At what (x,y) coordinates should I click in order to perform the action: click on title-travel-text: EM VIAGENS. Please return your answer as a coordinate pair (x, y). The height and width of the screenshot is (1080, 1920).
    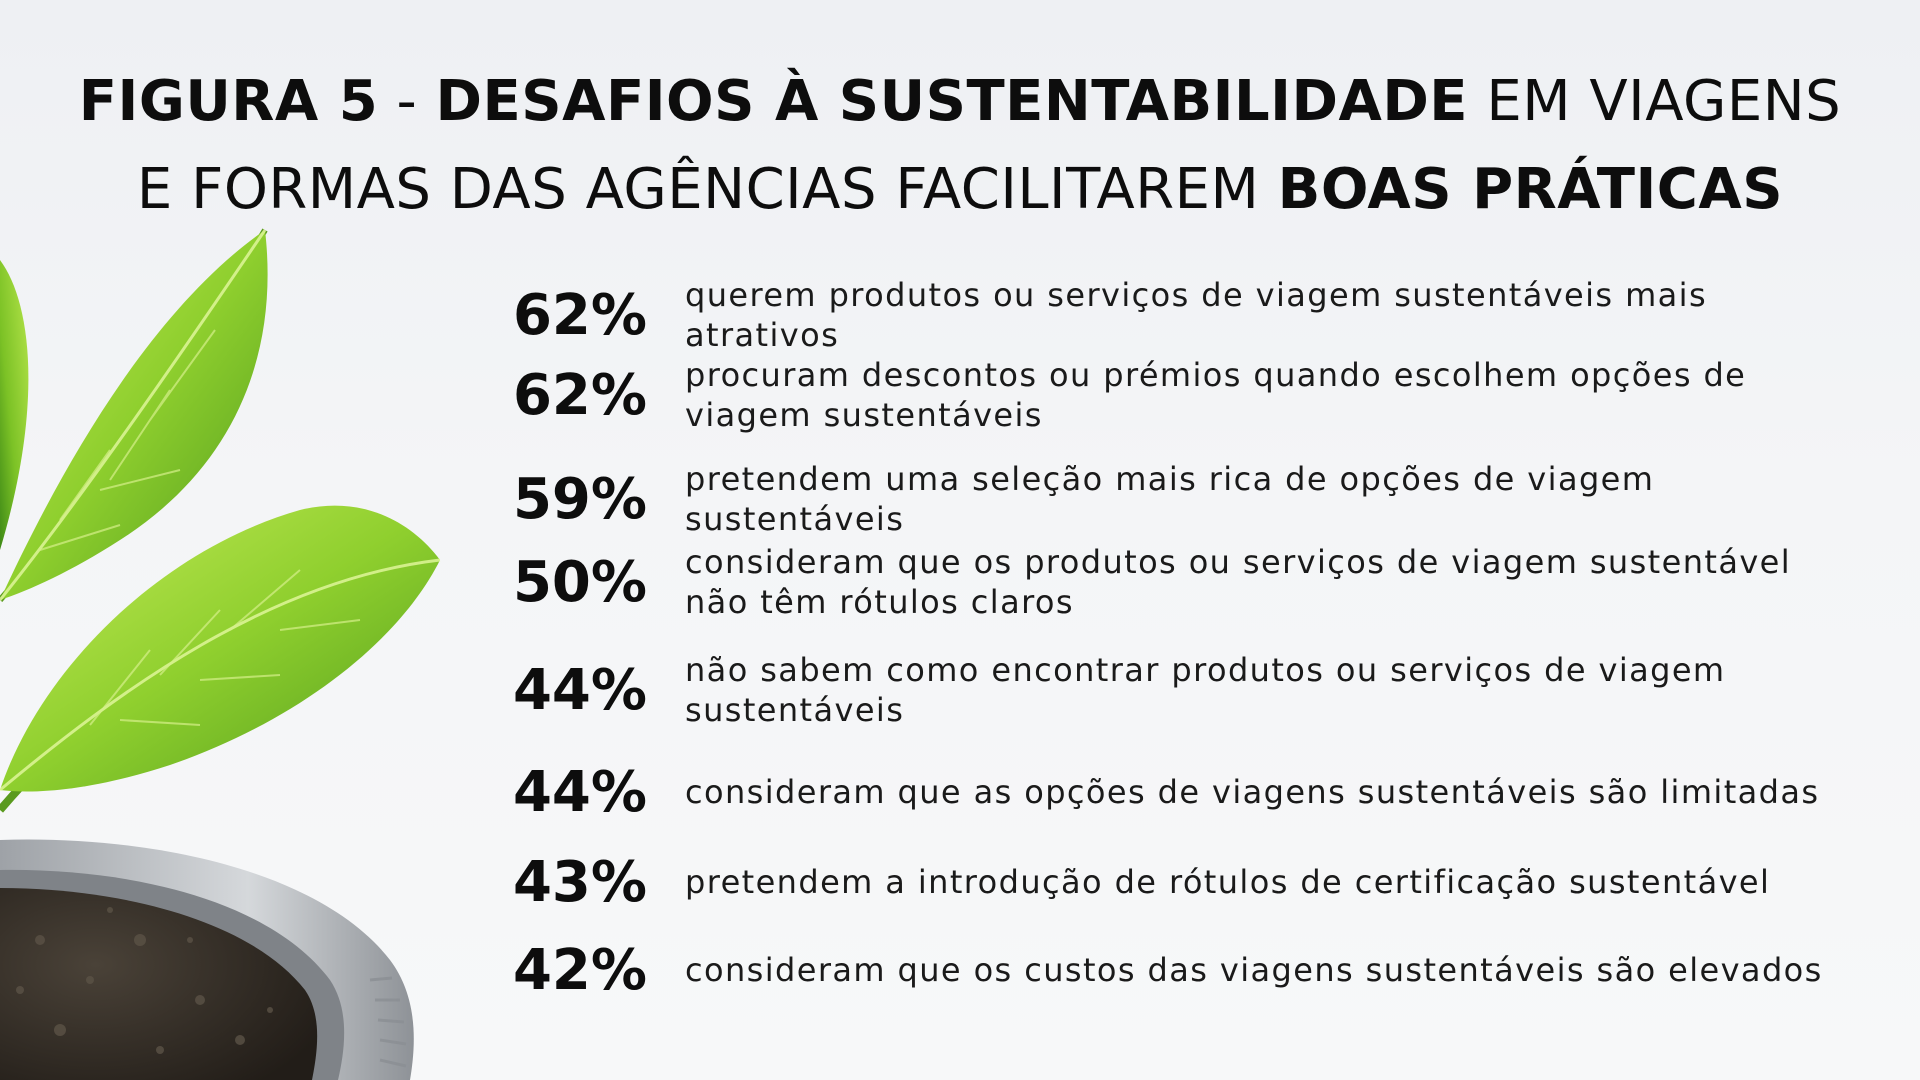
    Looking at the image, I should click on (1655, 101).